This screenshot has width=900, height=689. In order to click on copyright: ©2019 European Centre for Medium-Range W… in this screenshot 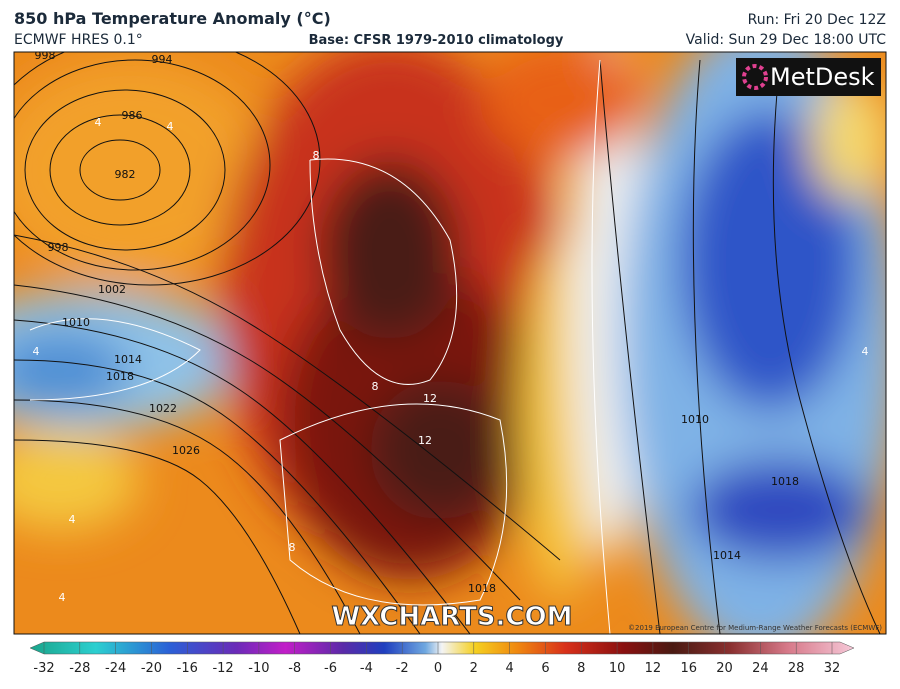, I will do `click(755, 628)`.